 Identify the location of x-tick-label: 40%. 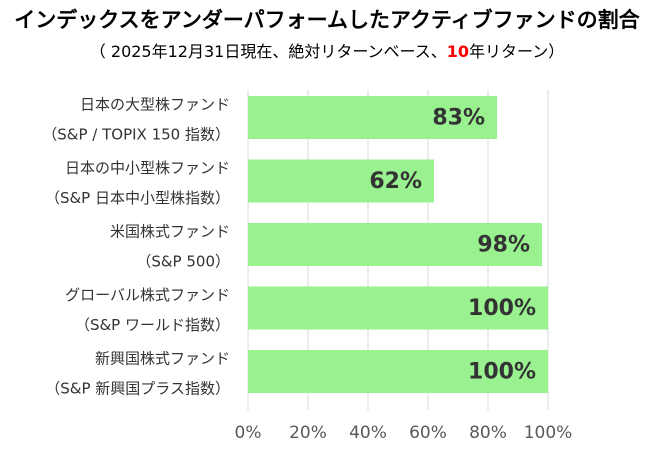
(368, 433).